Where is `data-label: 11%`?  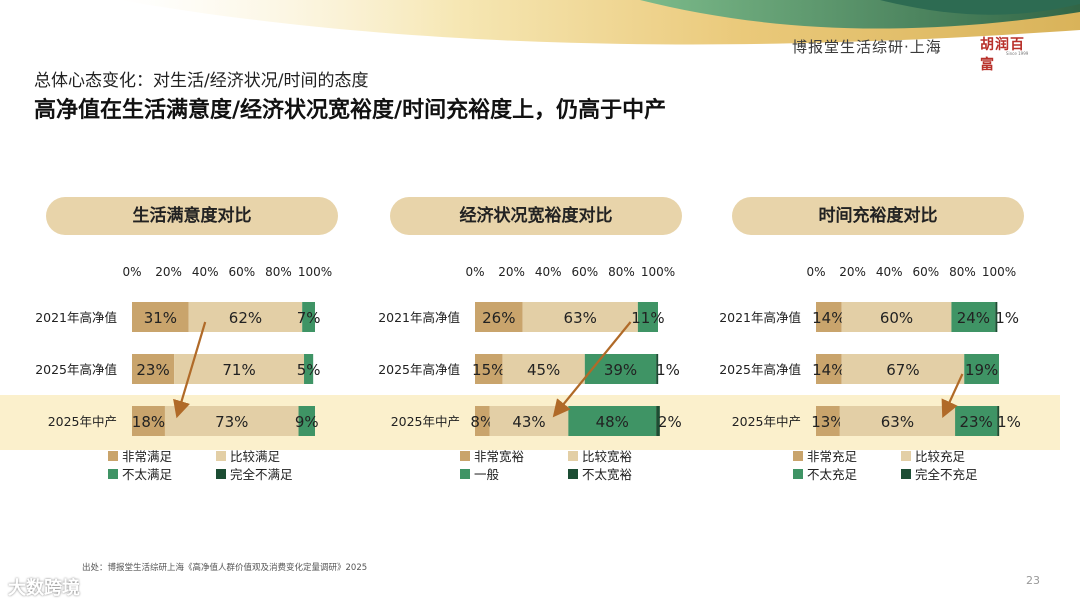
data-label: 11% is located at coordinates (647, 318).